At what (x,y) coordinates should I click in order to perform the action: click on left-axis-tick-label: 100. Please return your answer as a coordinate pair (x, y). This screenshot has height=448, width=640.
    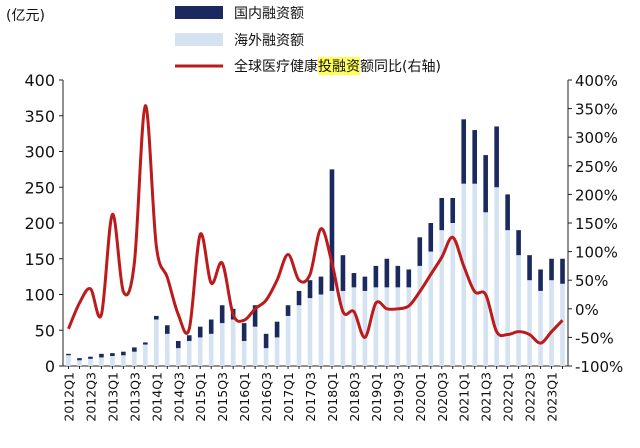
    Looking at the image, I should click on (39, 295).